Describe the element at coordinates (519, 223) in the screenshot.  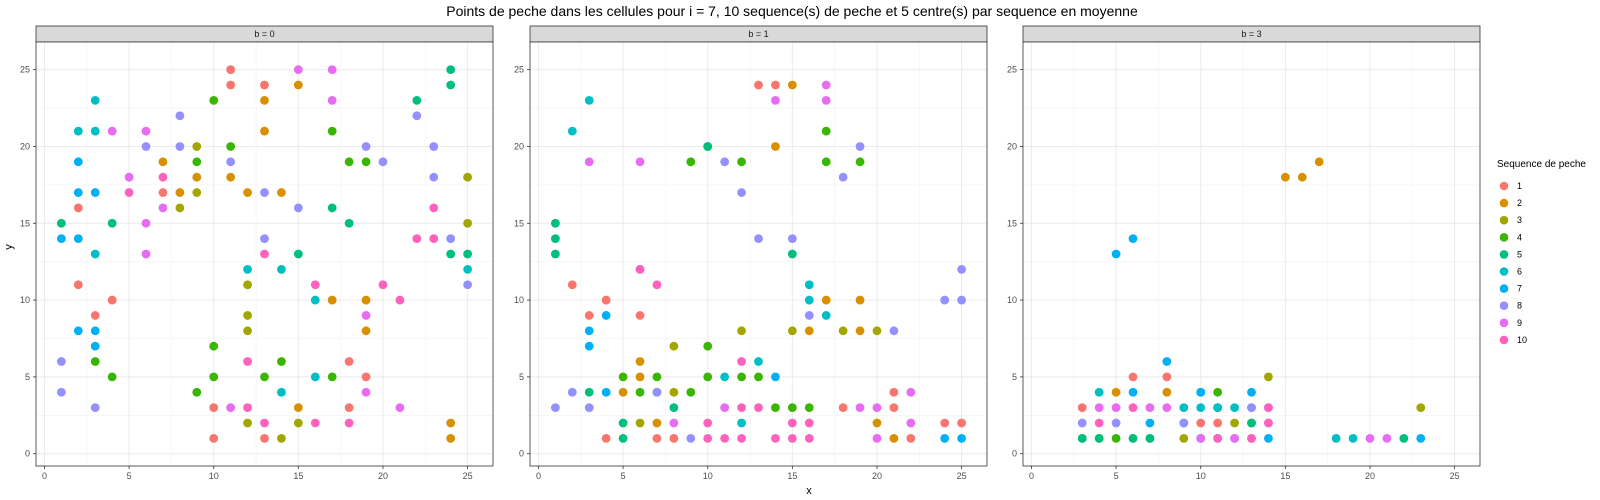
I see `y-tick-label: 15` at that location.